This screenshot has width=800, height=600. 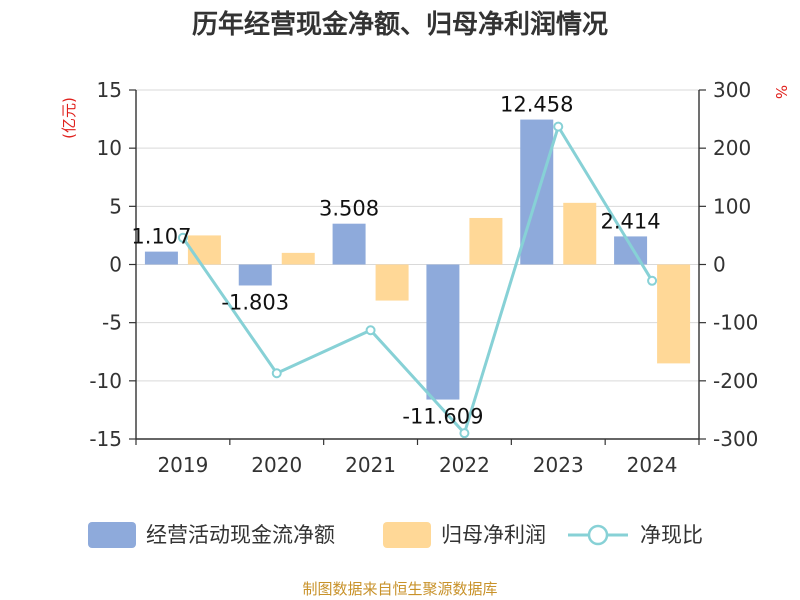 I want to click on left-tick-label: 10, so click(x=109, y=148).